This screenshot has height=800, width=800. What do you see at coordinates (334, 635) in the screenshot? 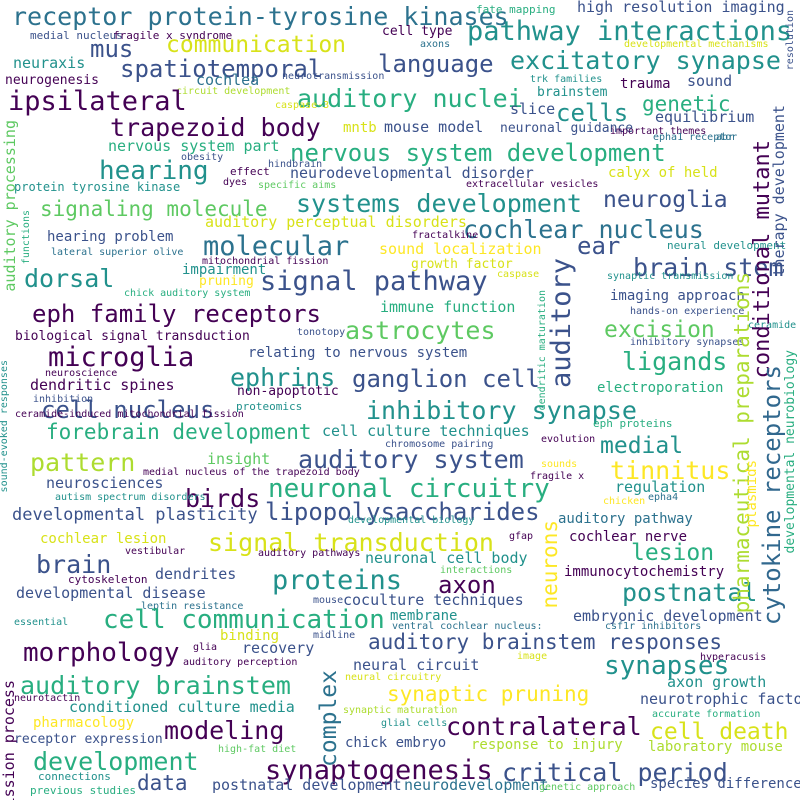
I see `word: midline` at bounding box center [334, 635].